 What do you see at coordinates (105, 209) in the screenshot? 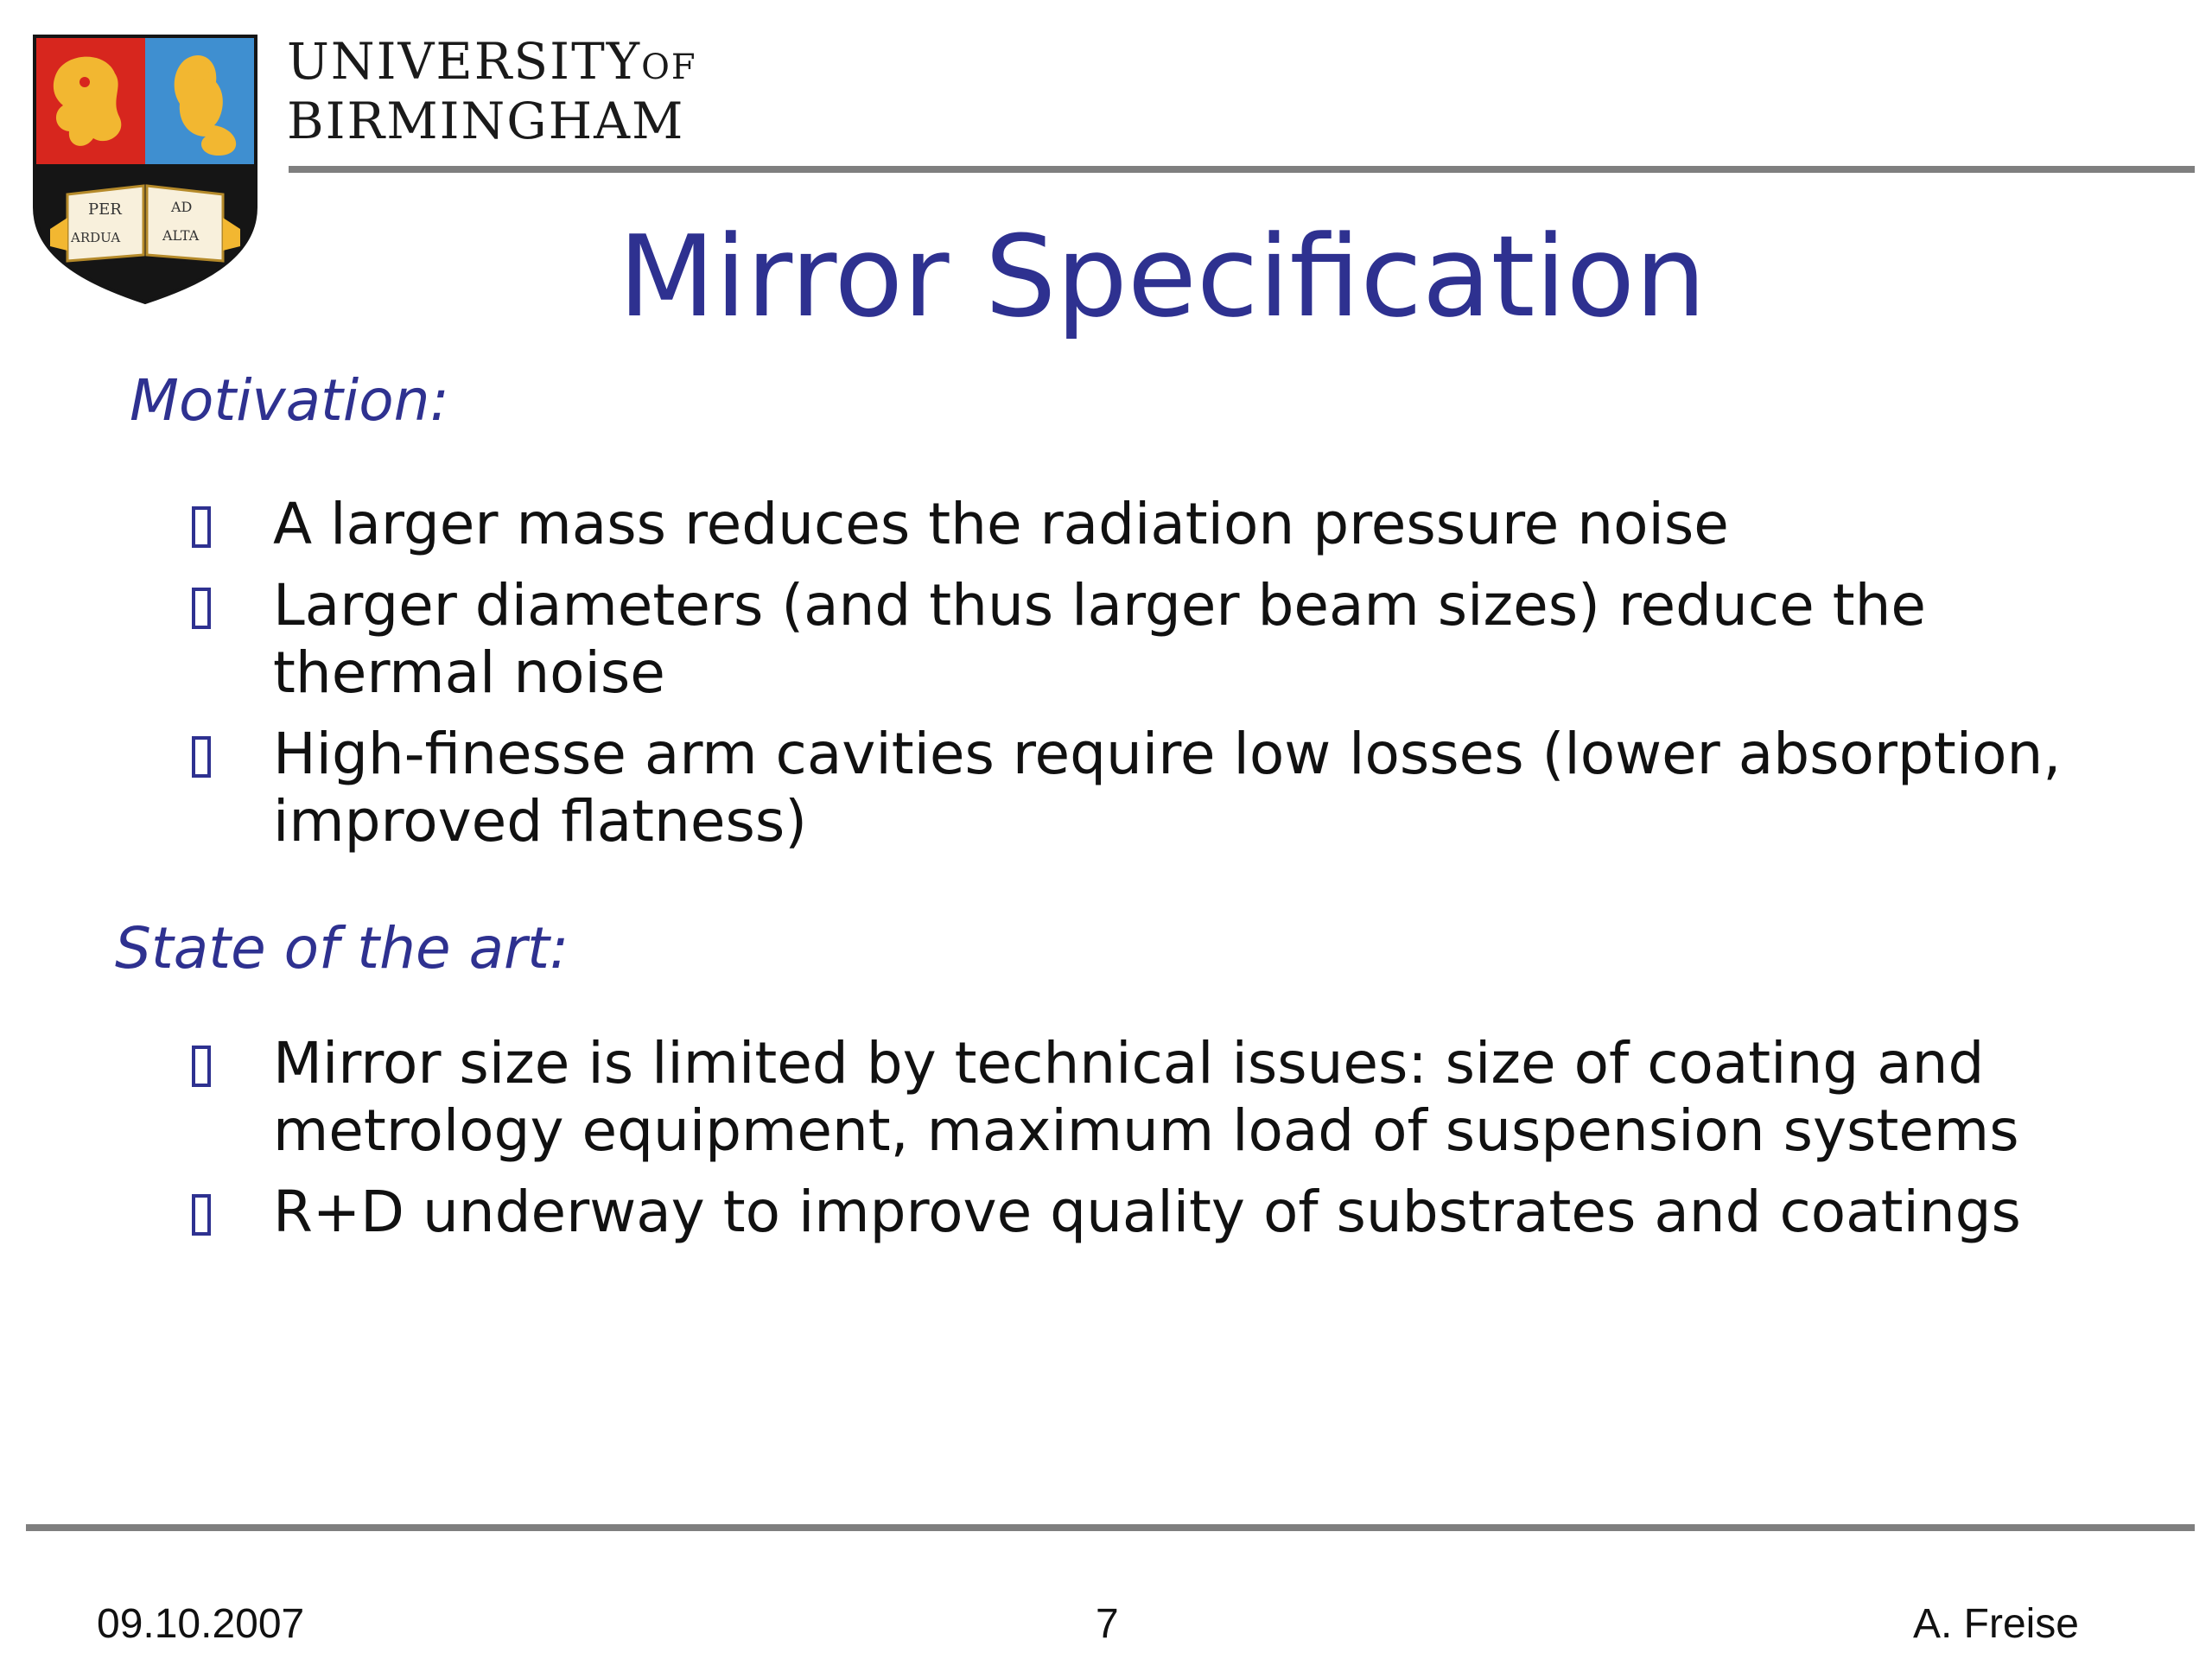
I see `crest-motto-per: PER` at bounding box center [105, 209].